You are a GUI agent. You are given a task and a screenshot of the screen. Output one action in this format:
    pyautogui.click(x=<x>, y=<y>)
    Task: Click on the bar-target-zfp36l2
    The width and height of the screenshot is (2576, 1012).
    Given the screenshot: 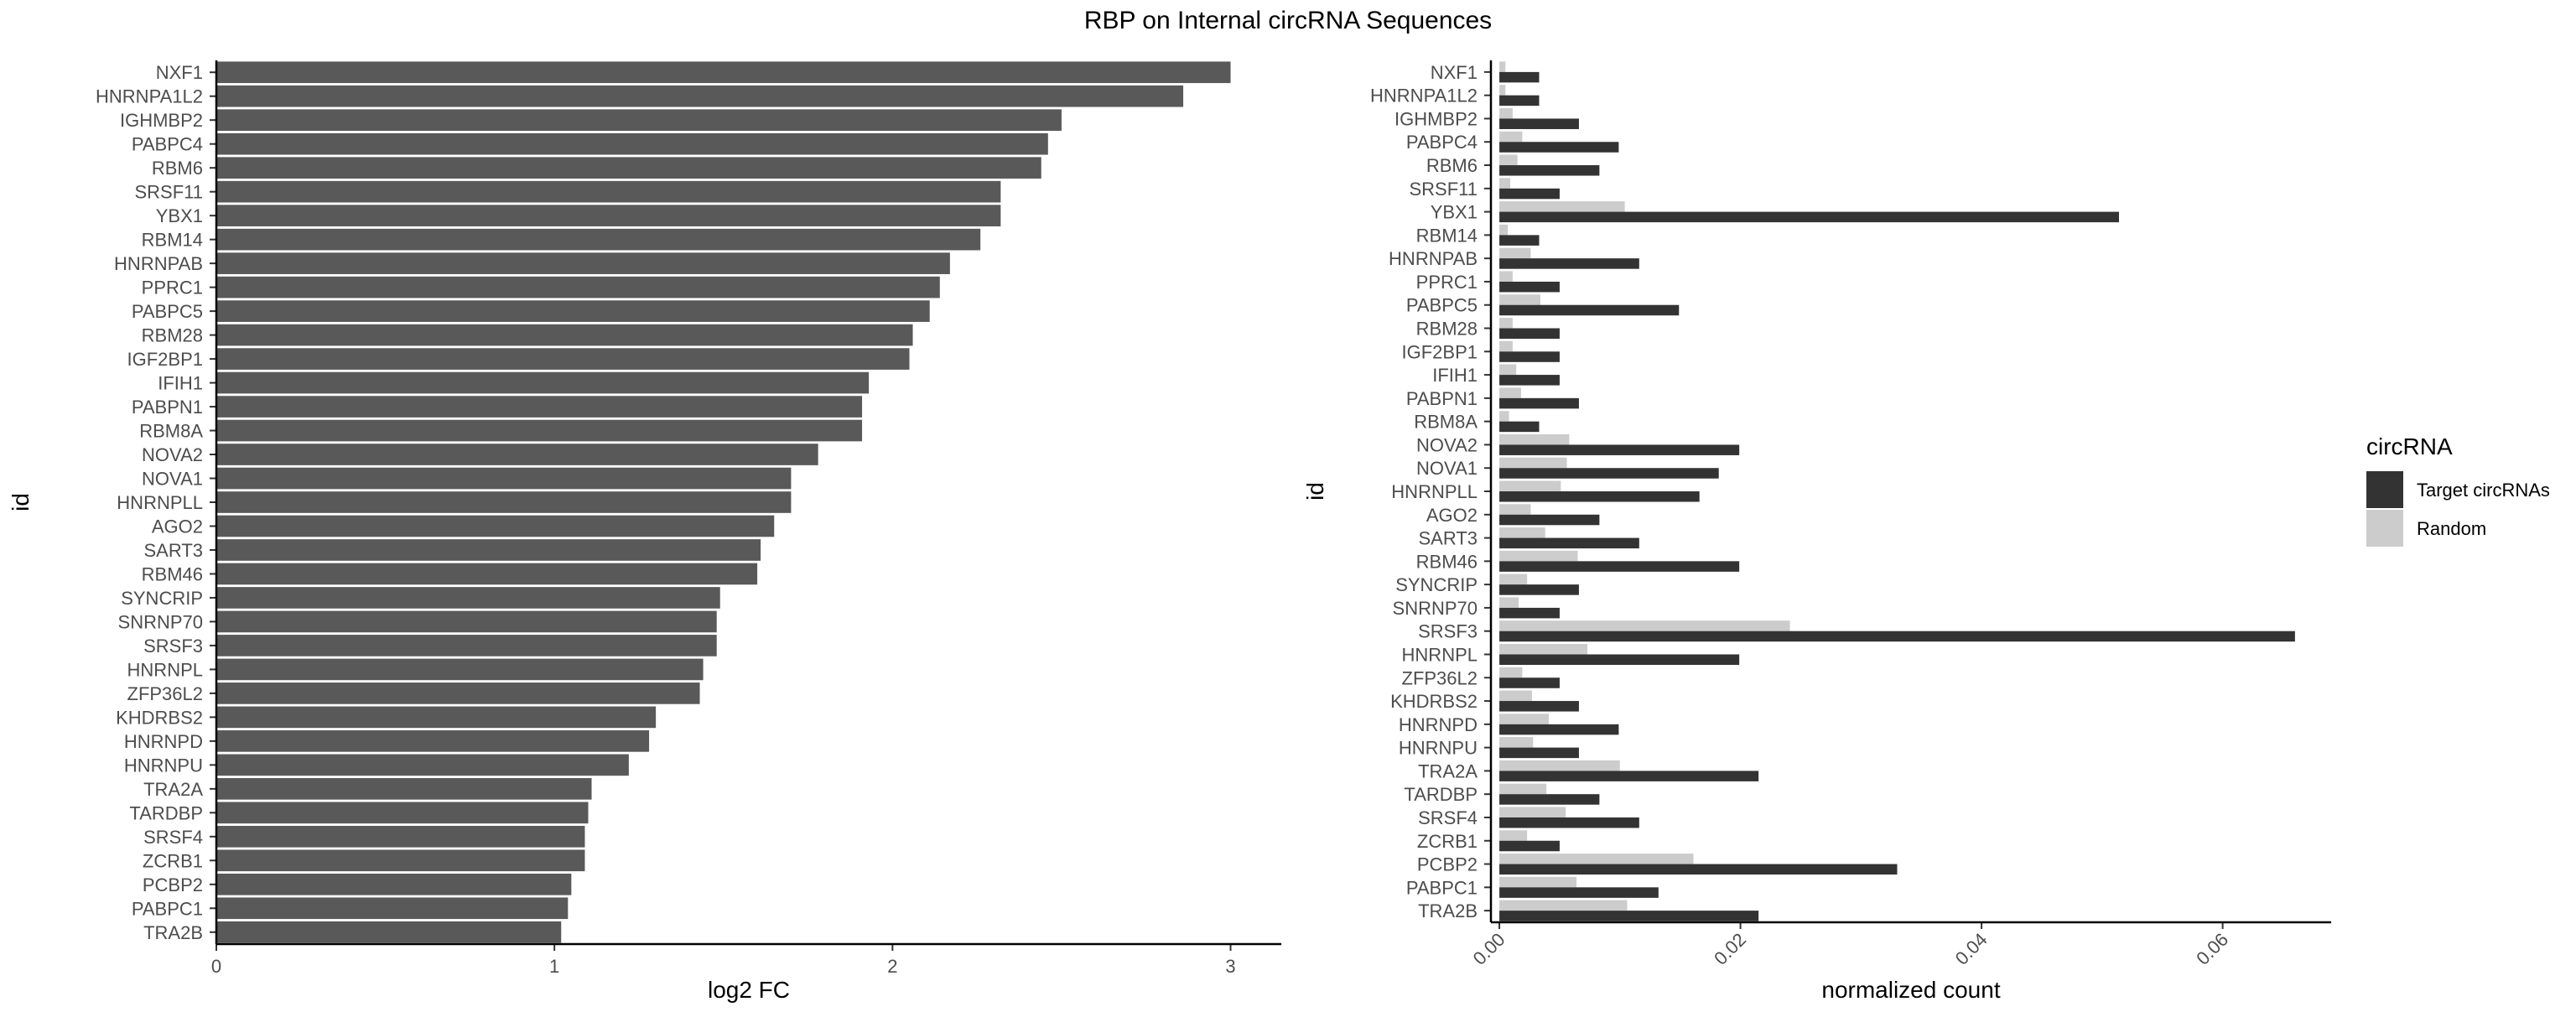 What is the action you would take?
    pyautogui.click(x=1529, y=683)
    